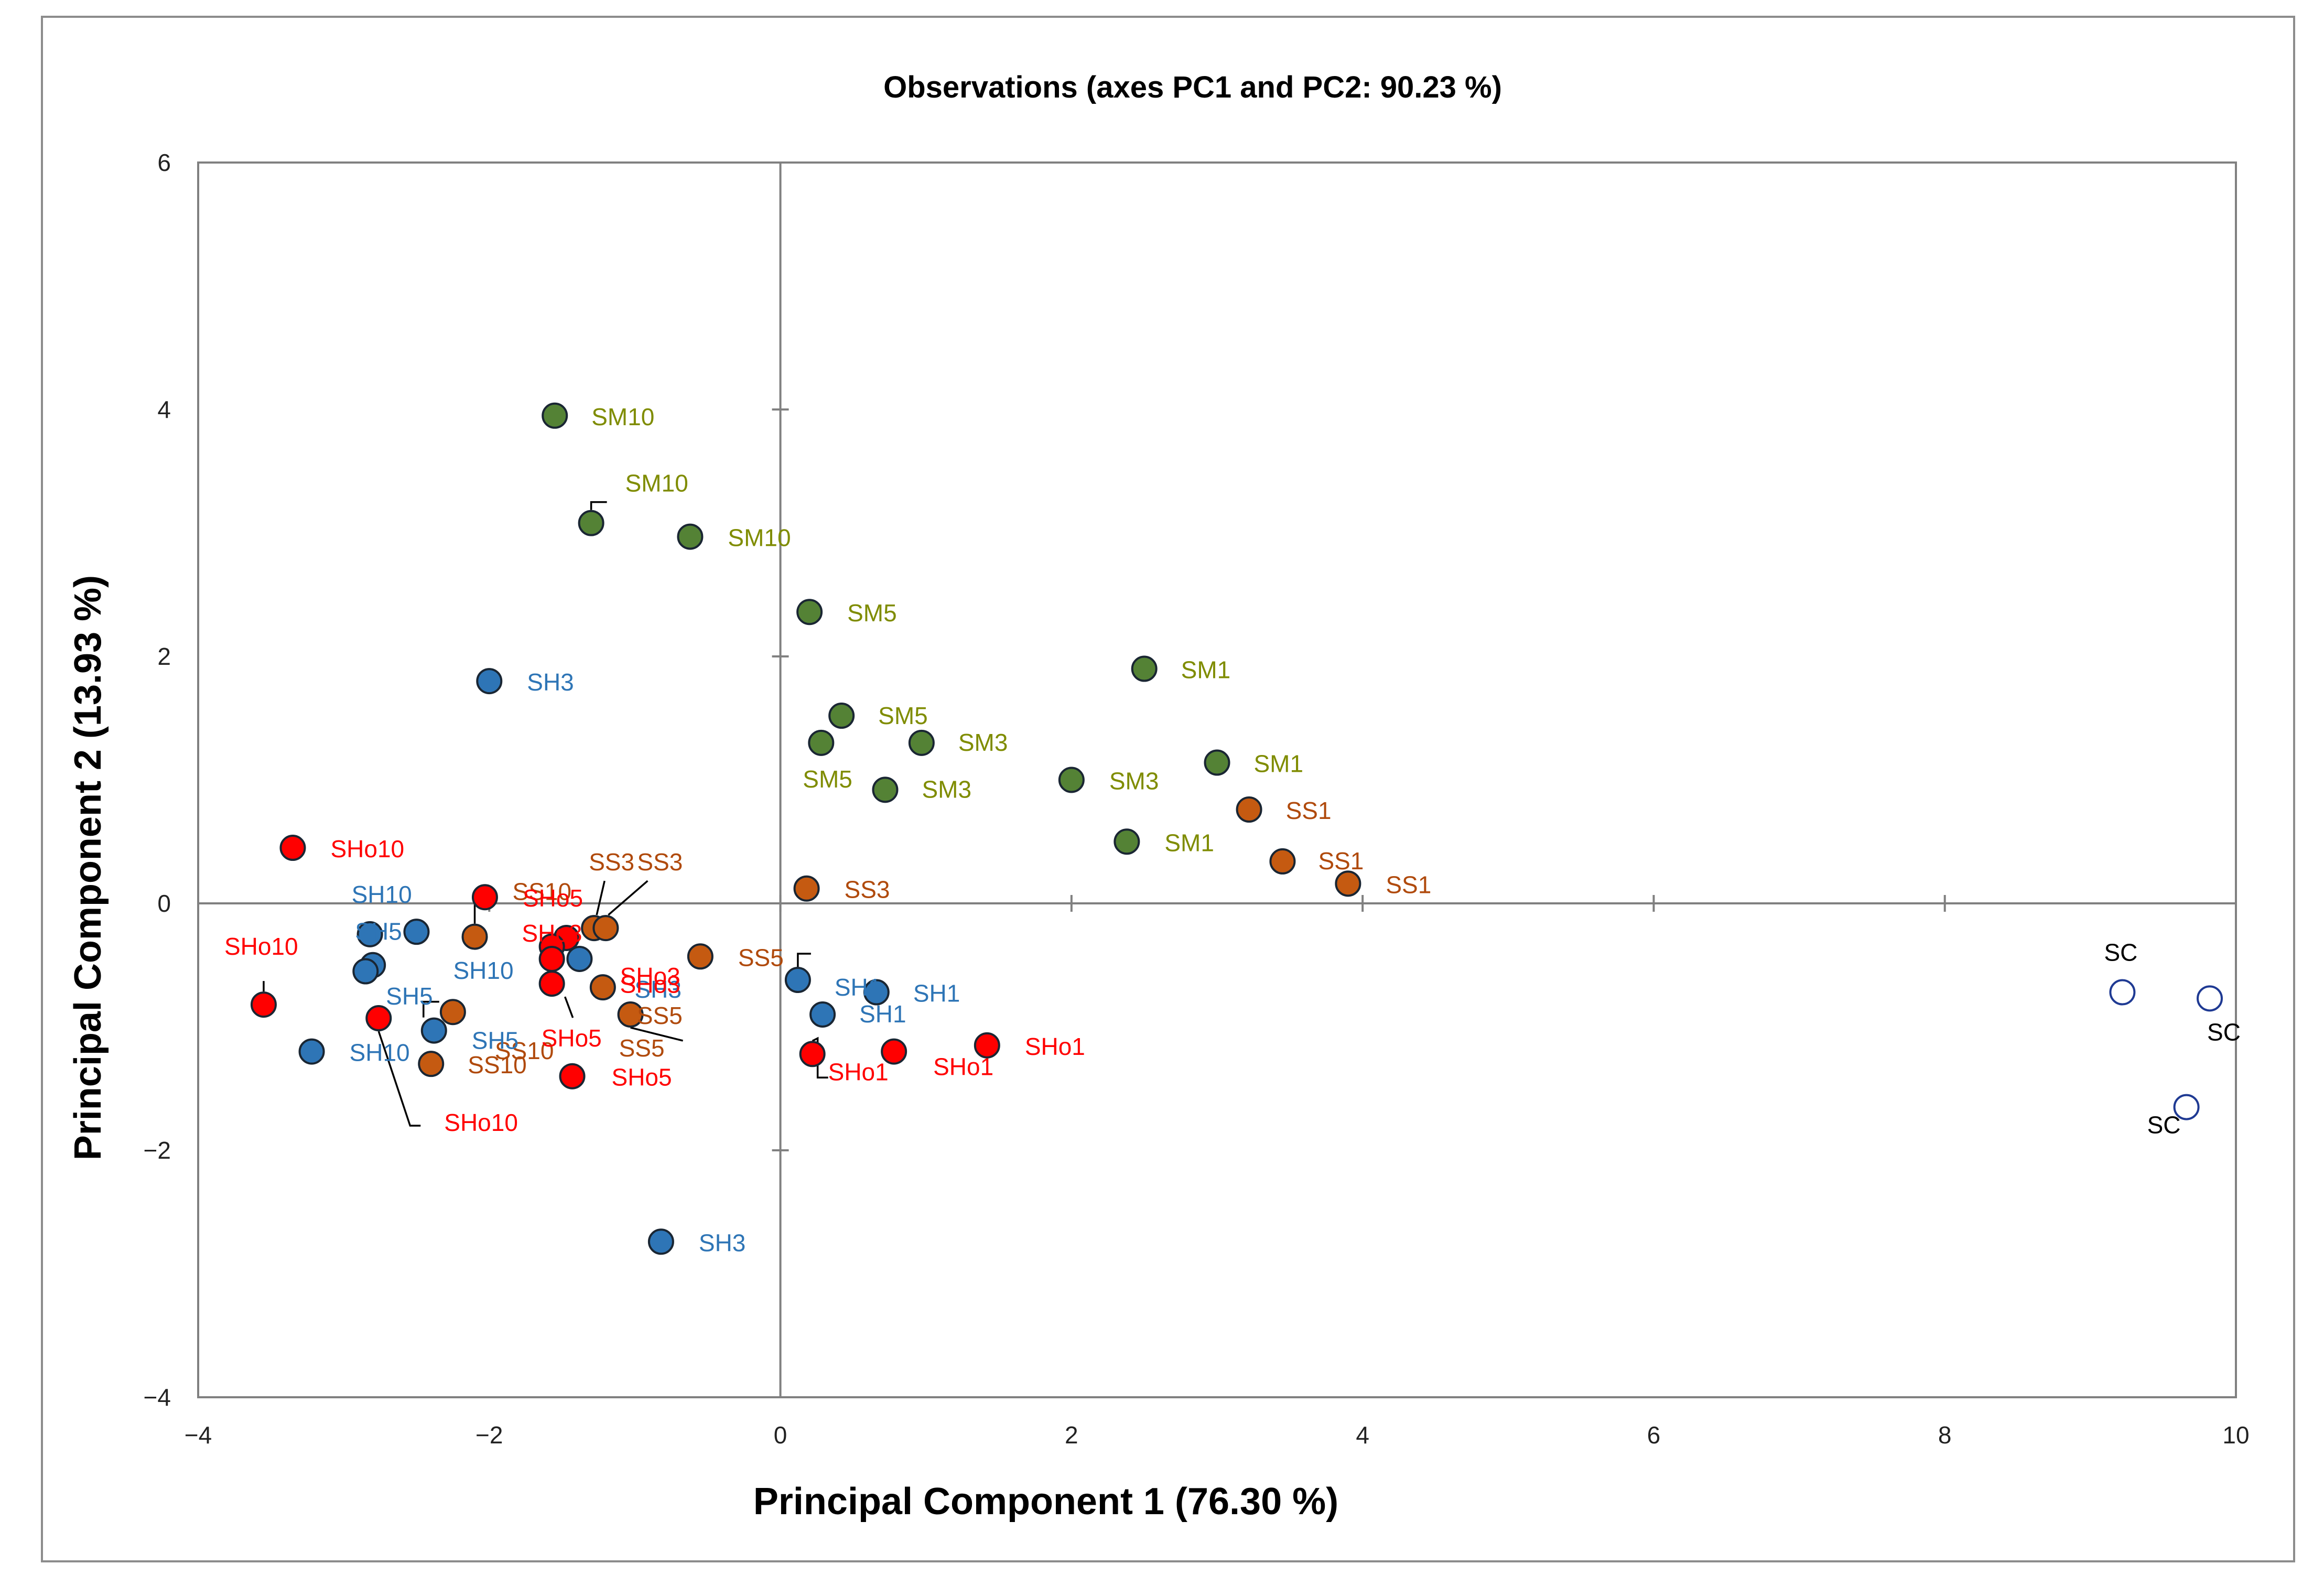 The height and width of the screenshot is (1586, 2324). What do you see at coordinates (642, 1048) in the screenshot?
I see `data-label-ss: SS5` at bounding box center [642, 1048].